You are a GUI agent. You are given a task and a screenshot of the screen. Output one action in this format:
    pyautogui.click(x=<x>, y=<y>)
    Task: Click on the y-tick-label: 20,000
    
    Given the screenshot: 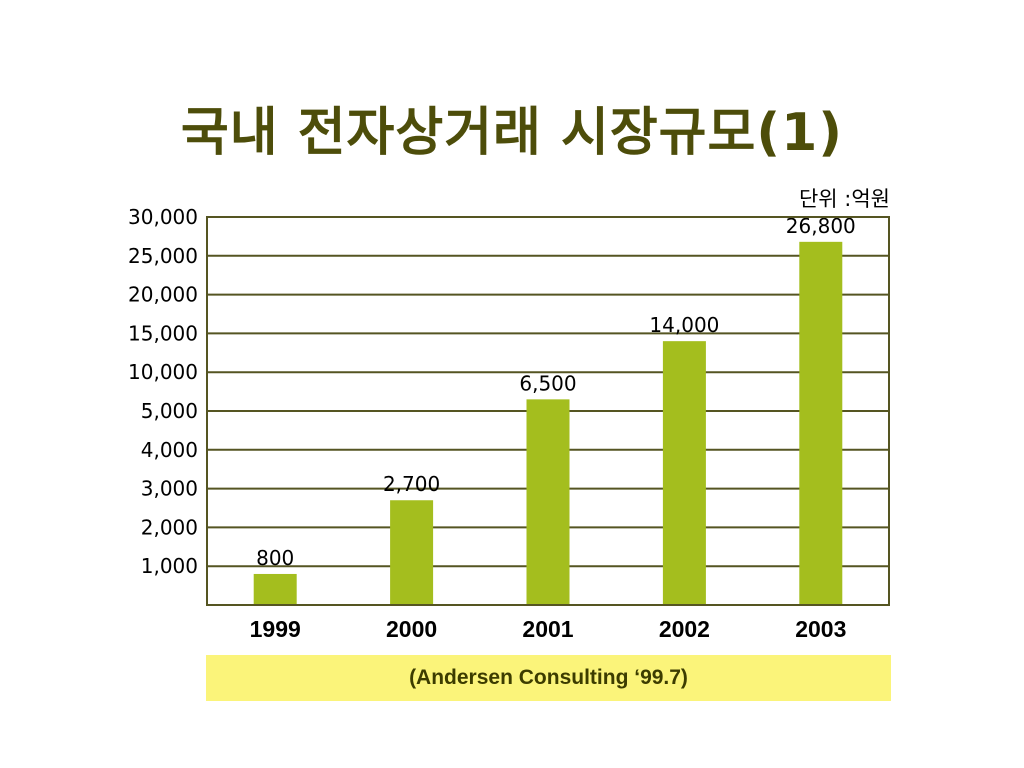 What is the action you would take?
    pyautogui.click(x=163, y=295)
    